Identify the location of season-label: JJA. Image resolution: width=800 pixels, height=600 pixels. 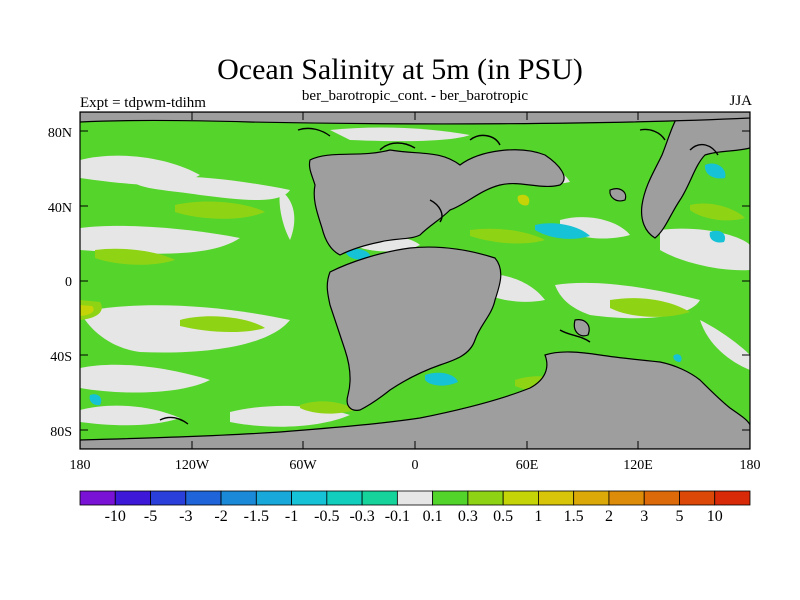
(740, 101).